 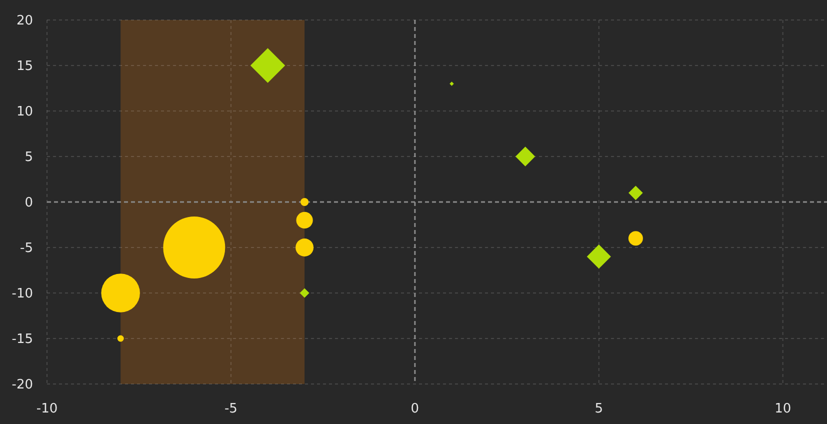 I want to click on y-tick-label: -5, so click(x=26, y=248).